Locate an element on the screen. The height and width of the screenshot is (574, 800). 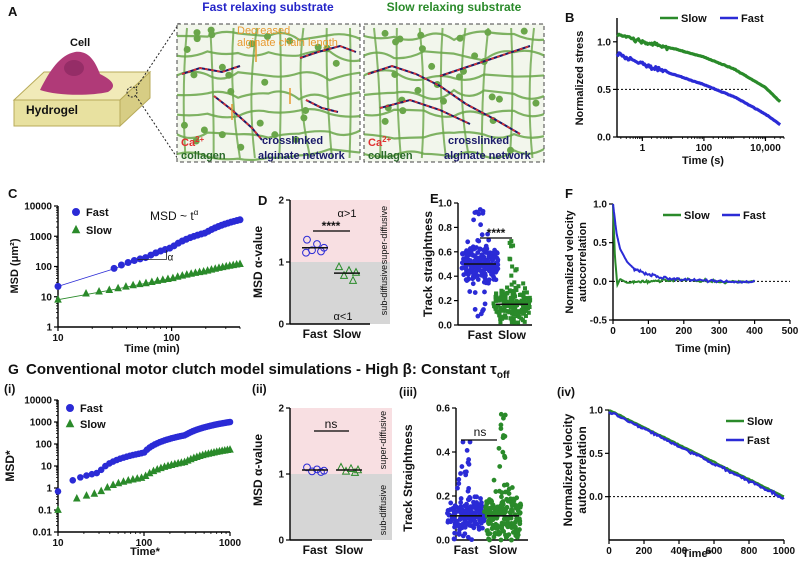
y-axis-label: Normalized velocity is located at coordinates (570, 261).